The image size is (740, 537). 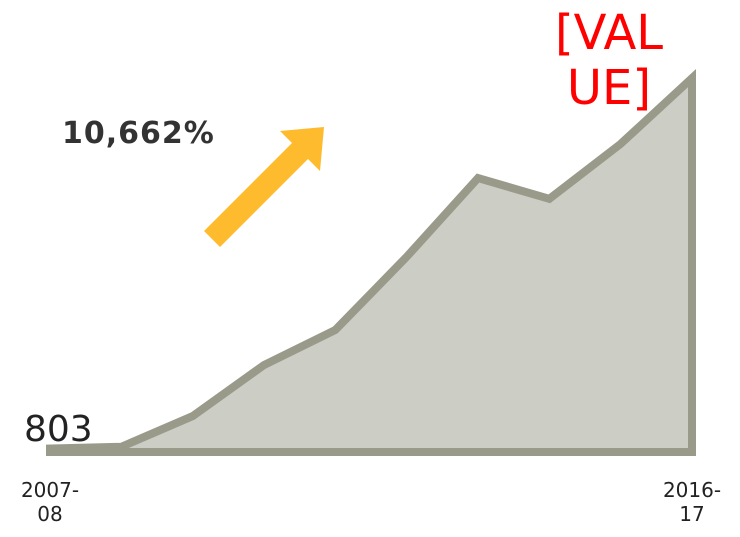 I want to click on last-value-label: [VALUE], so click(x=609, y=61).